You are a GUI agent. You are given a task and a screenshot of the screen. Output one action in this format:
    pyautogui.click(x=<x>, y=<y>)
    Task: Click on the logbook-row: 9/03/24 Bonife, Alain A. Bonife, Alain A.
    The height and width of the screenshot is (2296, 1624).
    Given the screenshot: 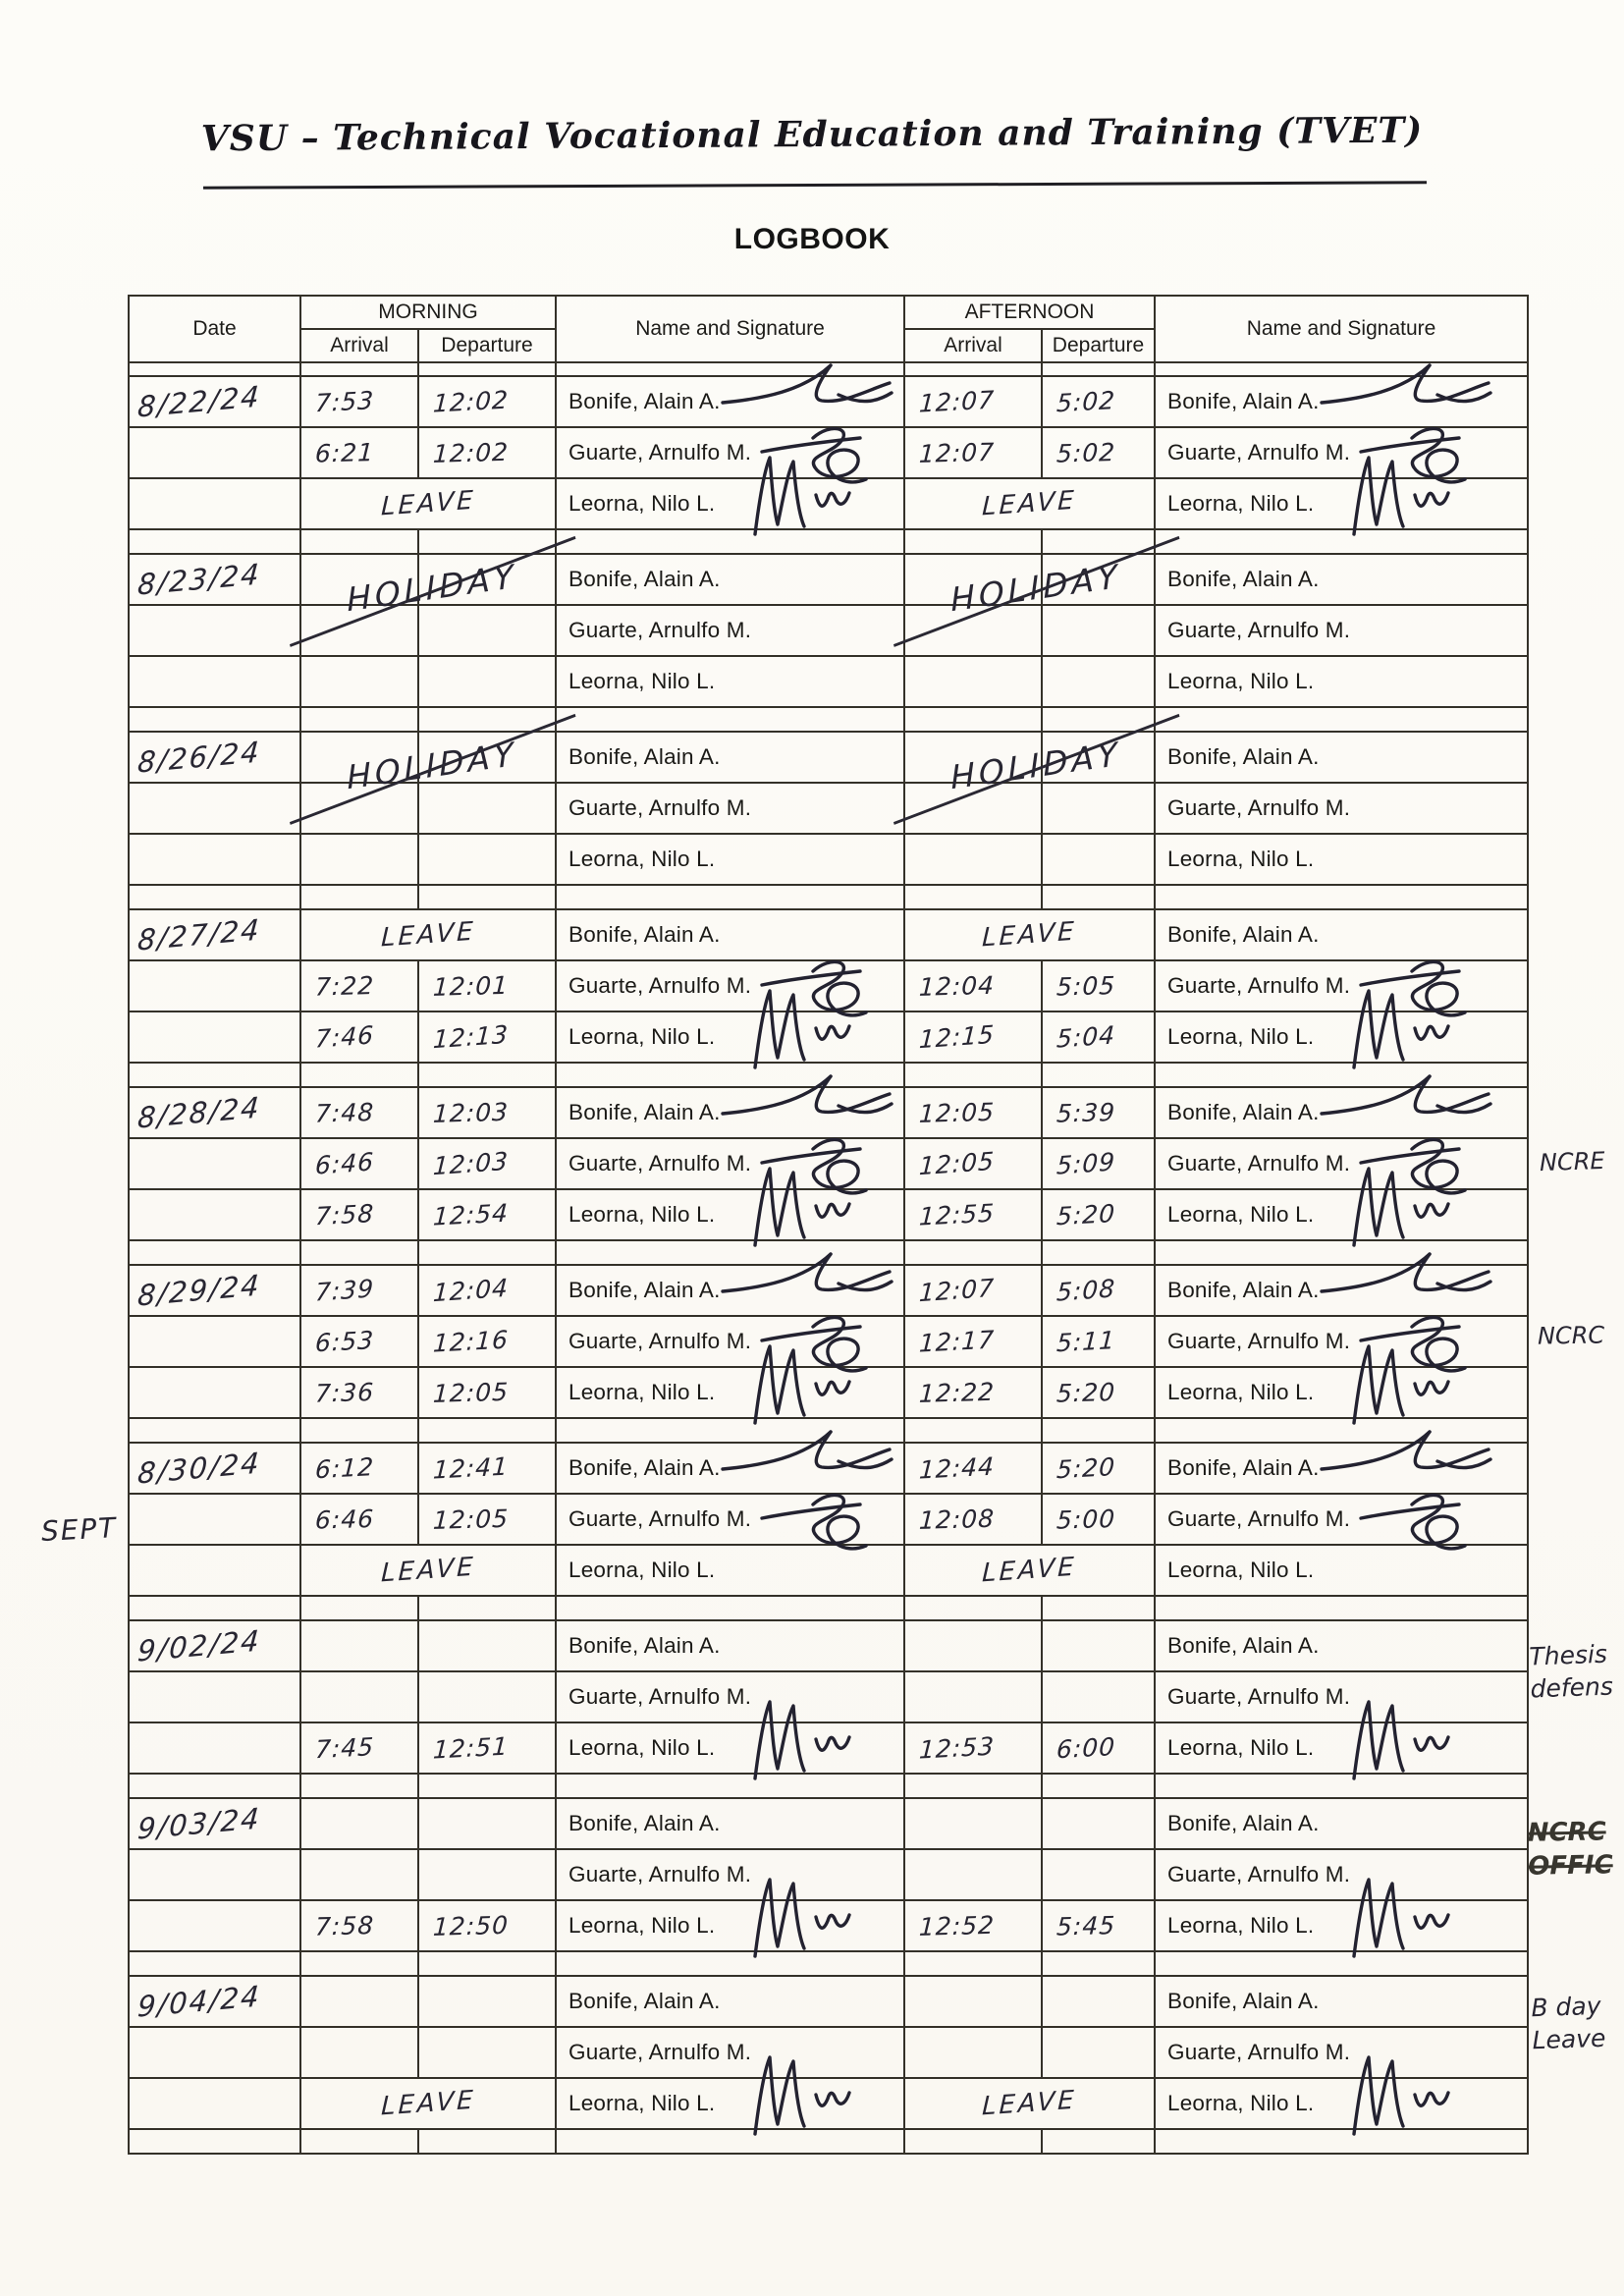 What is the action you would take?
    pyautogui.click(x=828, y=1823)
    